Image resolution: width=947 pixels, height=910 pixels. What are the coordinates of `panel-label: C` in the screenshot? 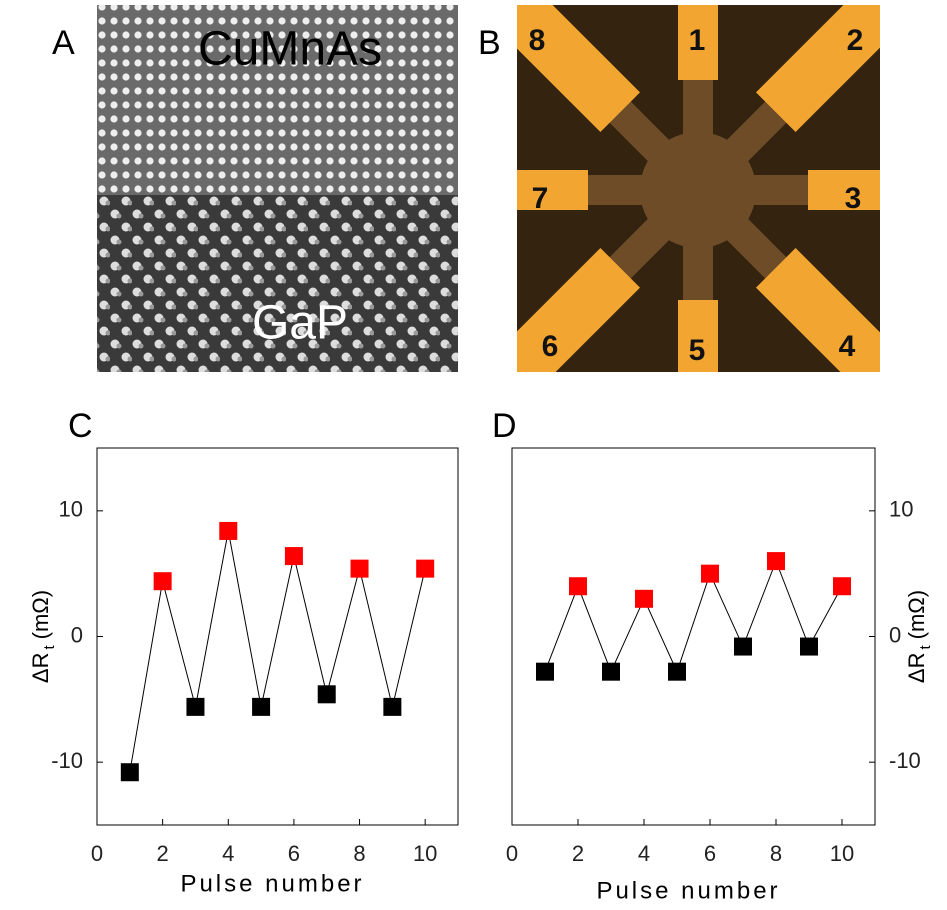 It's located at (80, 426).